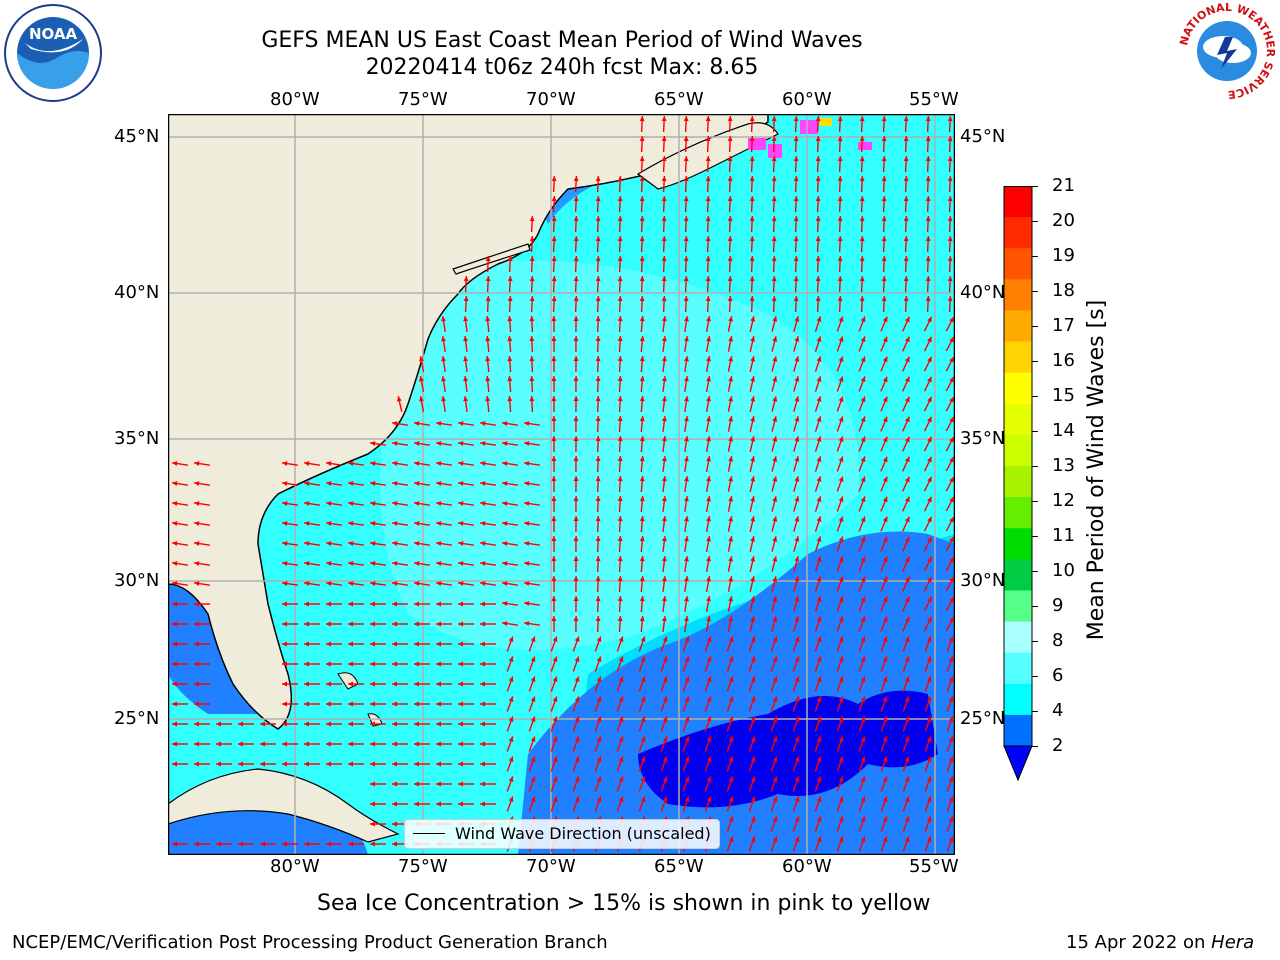  Describe the element at coordinates (1058, 745) in the screenshot. I see `colorbar-tick-label: 2` at that location.